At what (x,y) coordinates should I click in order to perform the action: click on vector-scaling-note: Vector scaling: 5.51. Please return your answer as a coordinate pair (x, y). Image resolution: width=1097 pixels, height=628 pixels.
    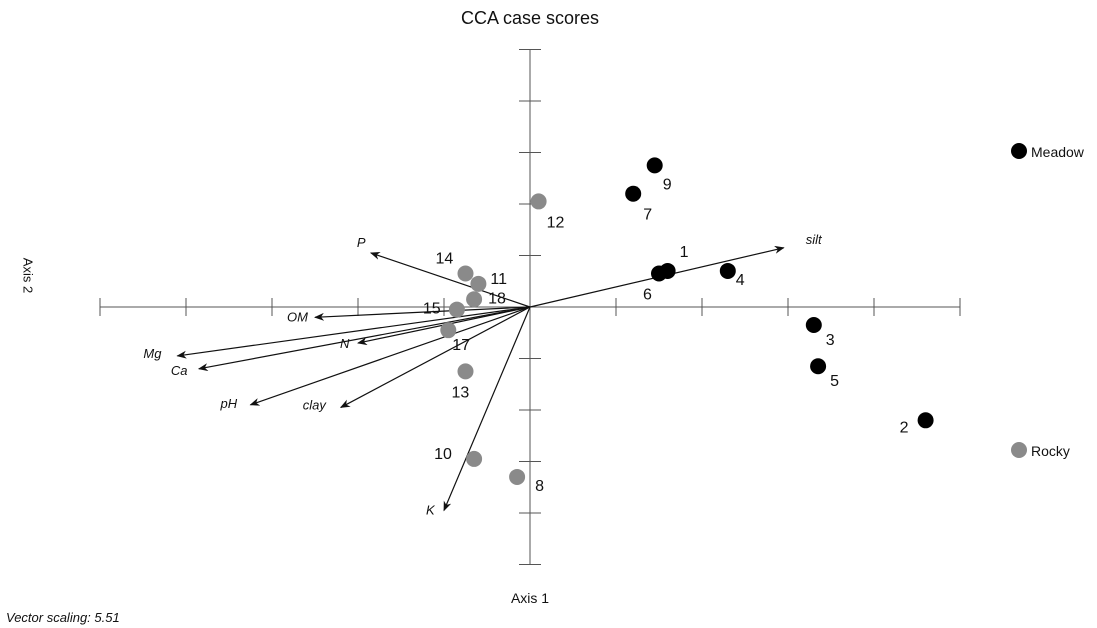
    Looking at the image, I should click on (63, 617).